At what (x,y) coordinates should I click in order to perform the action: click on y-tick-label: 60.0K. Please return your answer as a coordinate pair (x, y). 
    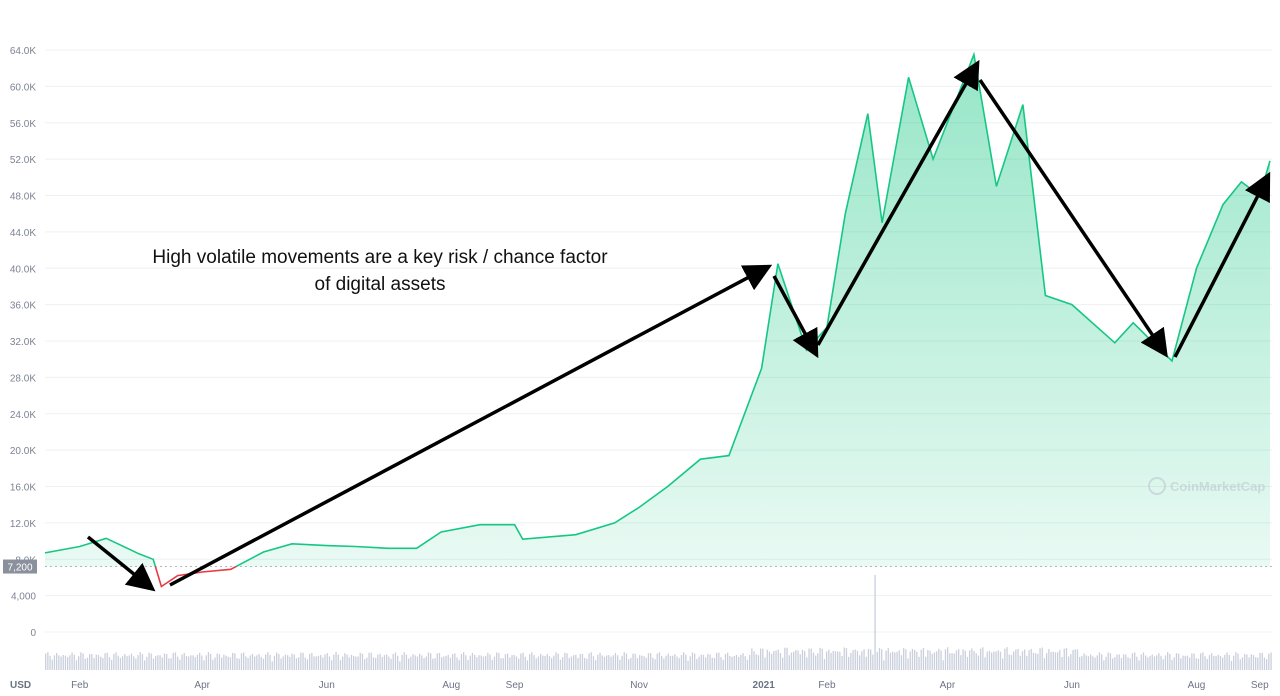
    Looking at the image, I should click on (23, 87).